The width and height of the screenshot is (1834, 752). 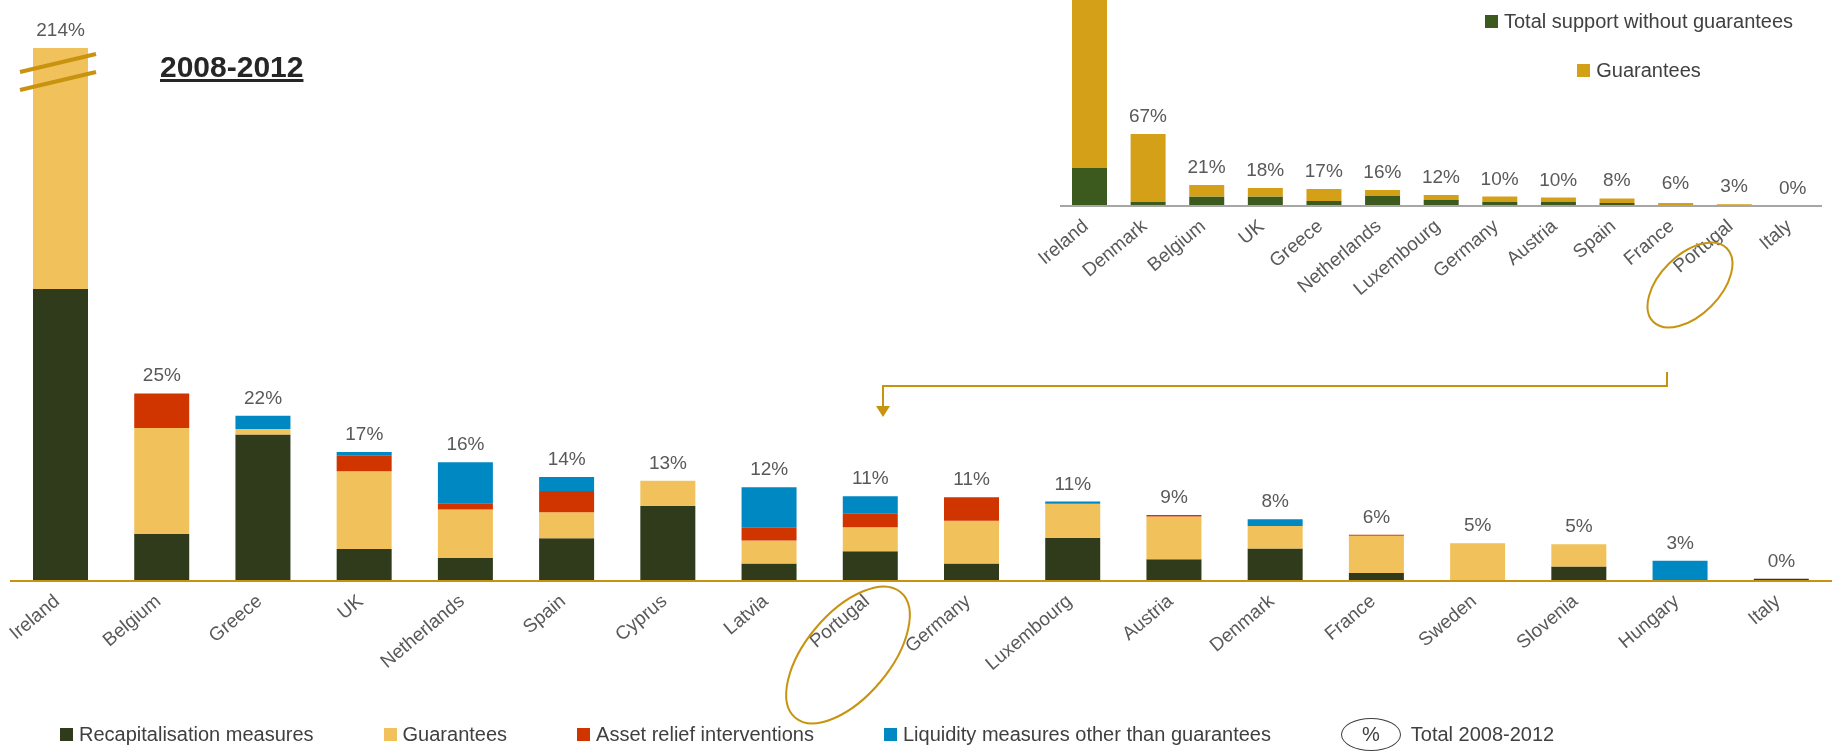 I want to click on chart-title: 2008-2012, so click(x=232, y=67).